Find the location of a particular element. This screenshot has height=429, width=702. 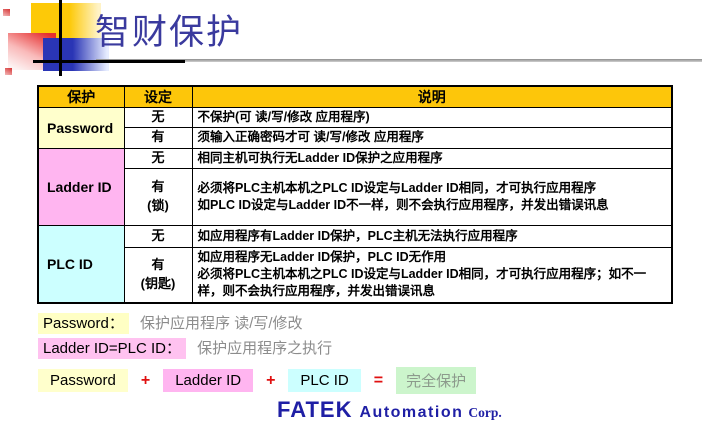

cell-plc-yes-setting: 有 (钥匙) is located at coordinates (158, 275).